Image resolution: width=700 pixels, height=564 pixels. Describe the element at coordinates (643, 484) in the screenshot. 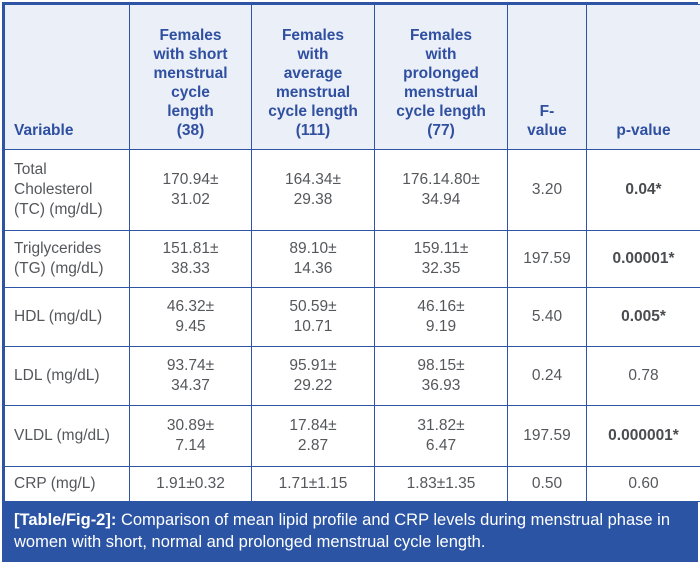

I see `cell-p-value: 0.60` at that location.